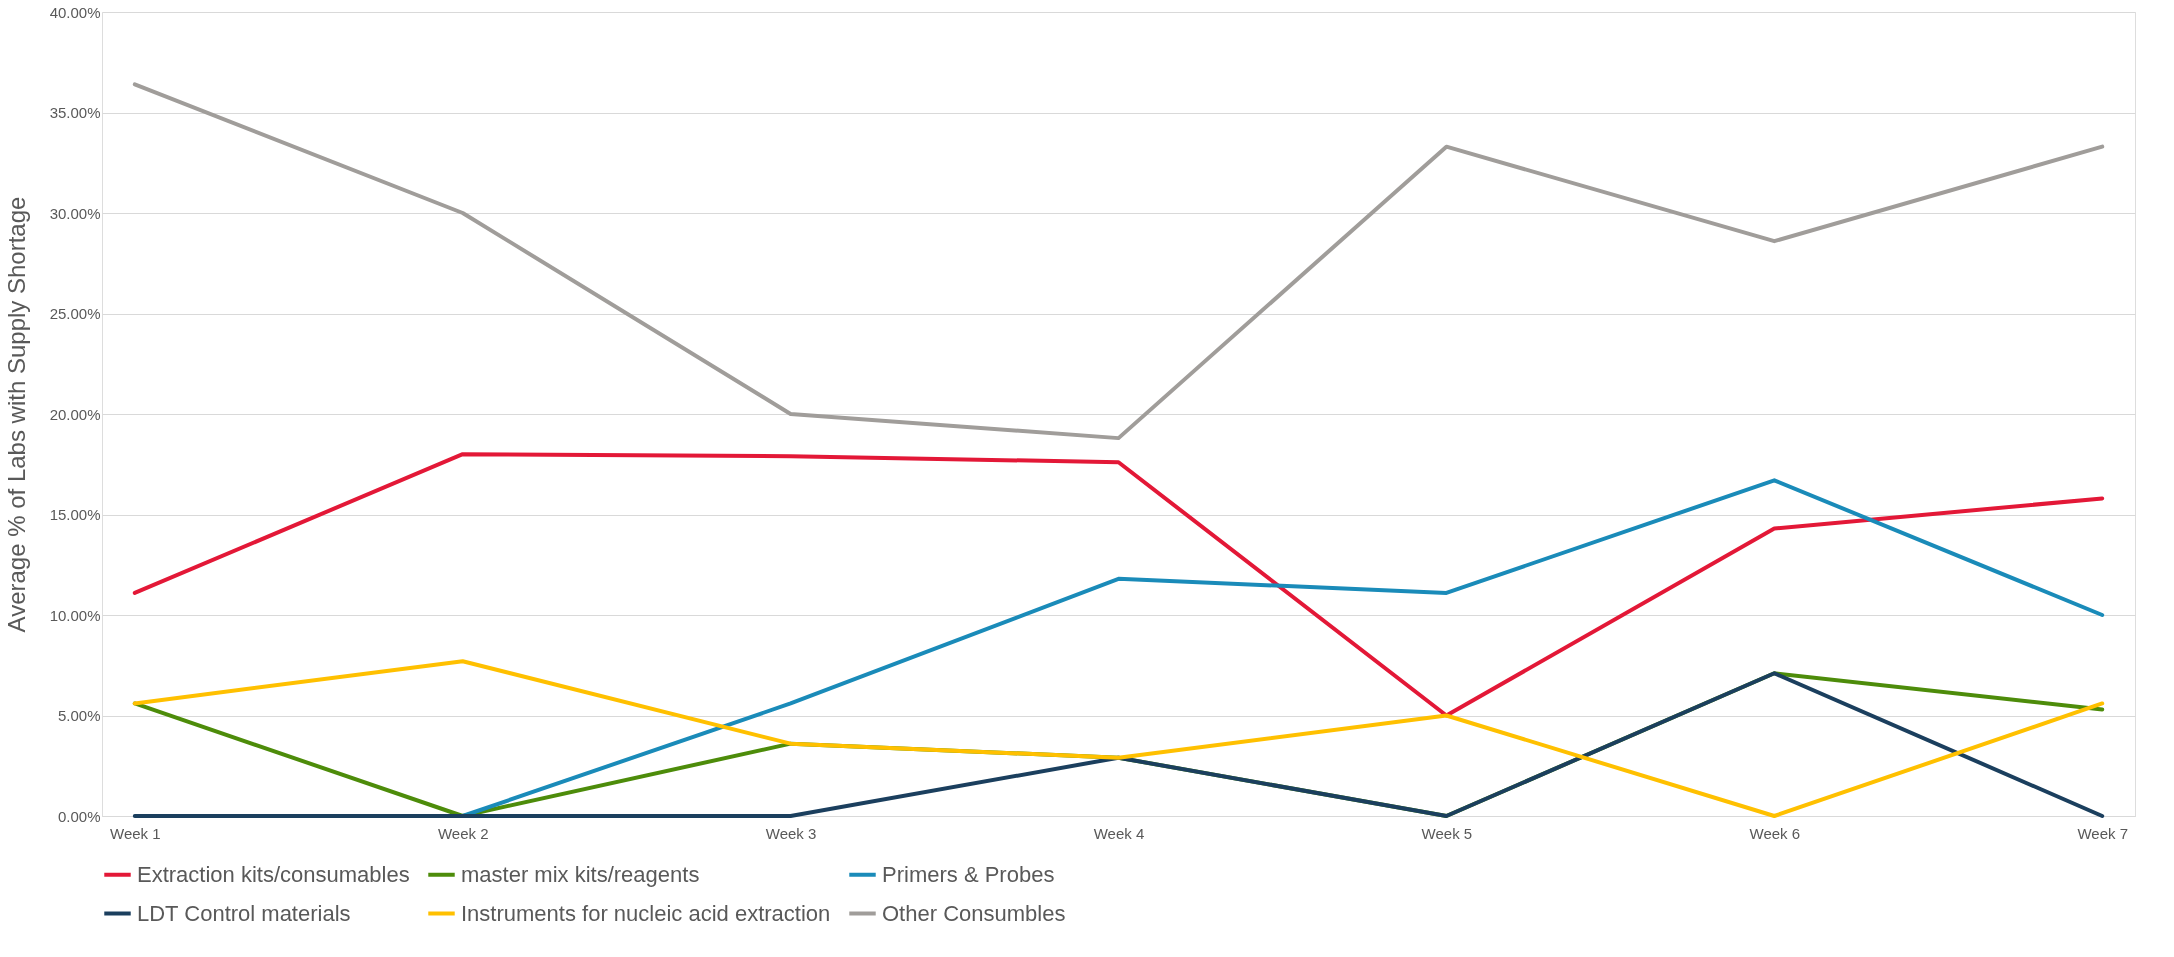 This screenshot has height=957, width=2174. What do you see at coordinates (968, 874) in the screenshot?
I see `legend-label: Primers & Probes` at bounding box center [968, 874].